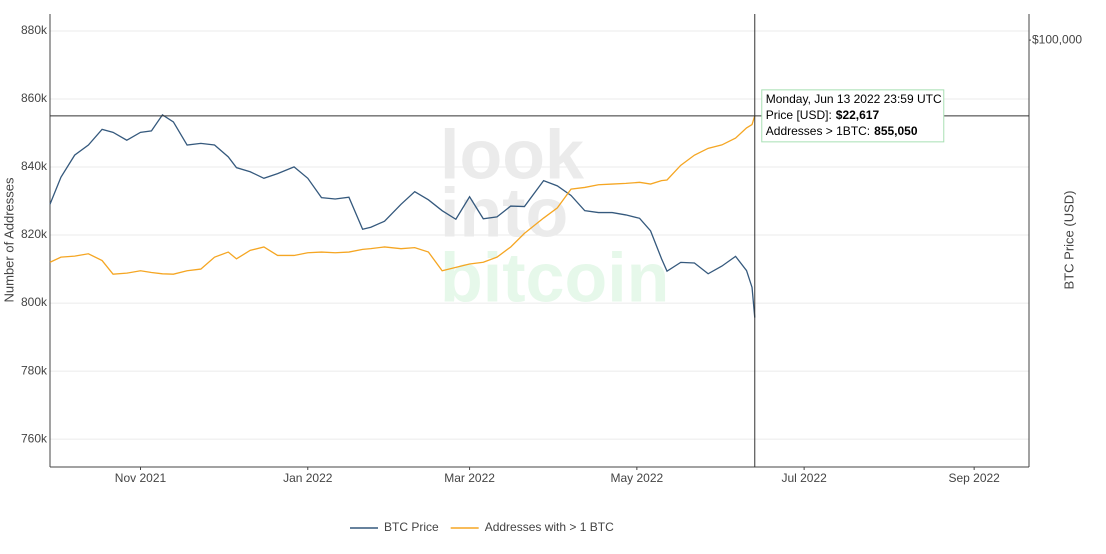  I want to click on legend-label: BTC Price, so click(411, 527).